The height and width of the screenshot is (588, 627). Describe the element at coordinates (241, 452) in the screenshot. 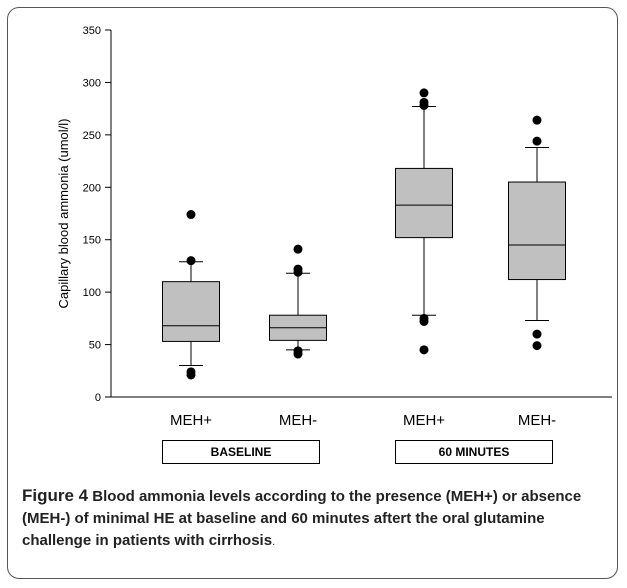

I see `group-label-baseline: BASELINE` at that location.